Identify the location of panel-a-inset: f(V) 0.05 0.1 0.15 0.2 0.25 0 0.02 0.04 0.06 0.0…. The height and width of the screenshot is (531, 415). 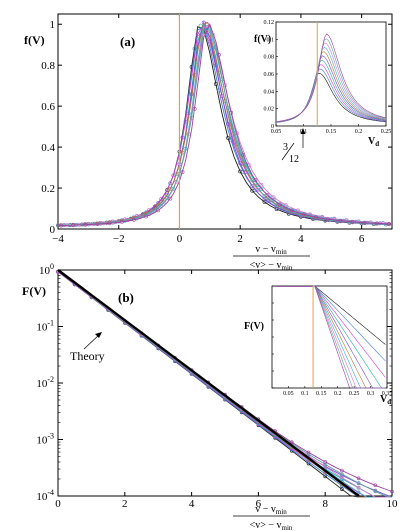
(322, 92).